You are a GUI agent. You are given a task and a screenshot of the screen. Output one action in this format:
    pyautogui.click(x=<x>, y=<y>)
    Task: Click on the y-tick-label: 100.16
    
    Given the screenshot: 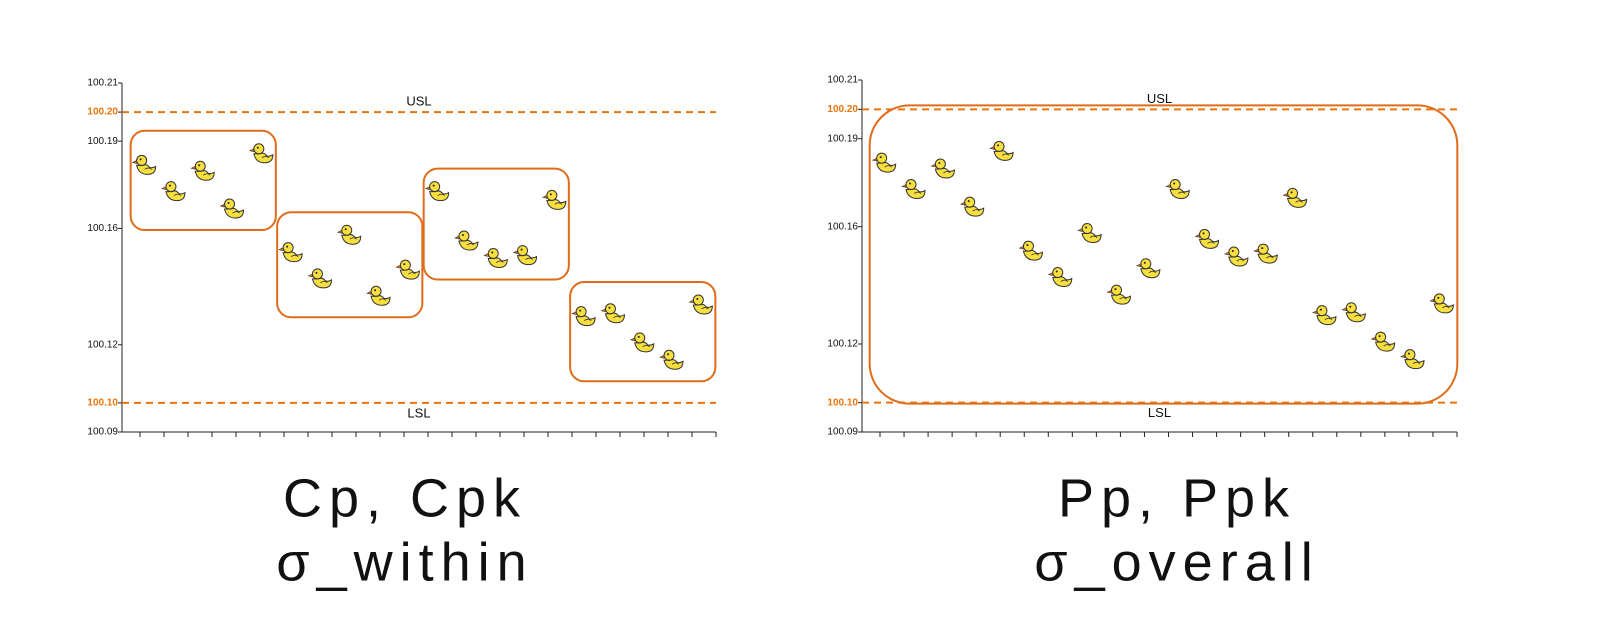 What is the action you would take?
    pyautogui.click(x=102, y=228)
    